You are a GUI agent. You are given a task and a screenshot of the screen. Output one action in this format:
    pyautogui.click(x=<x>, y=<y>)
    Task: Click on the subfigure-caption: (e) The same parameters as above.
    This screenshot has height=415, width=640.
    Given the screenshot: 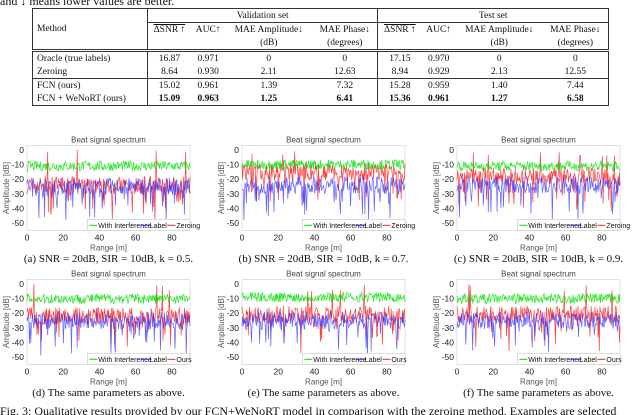 What is the action you would take?
    pyautogui.click(x=324, y=393)
    